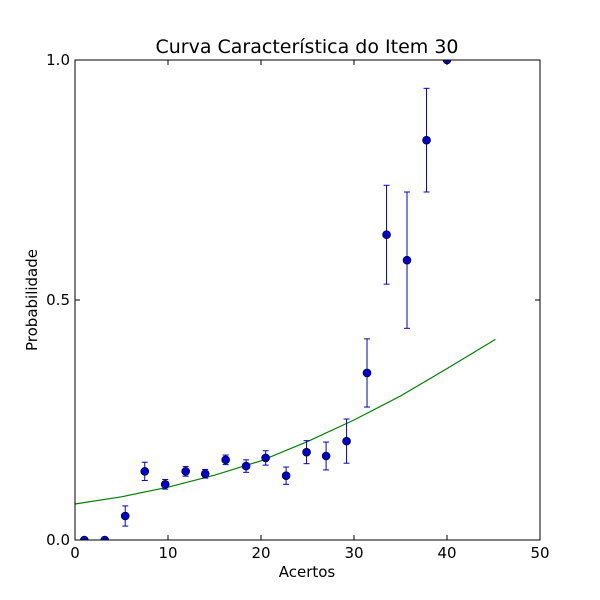 The width and height of the screenshot is (600, 600). Describe the element at coordinates (307, 572) in the screenshot. I see `x-axis-label: Acertos` at that location.